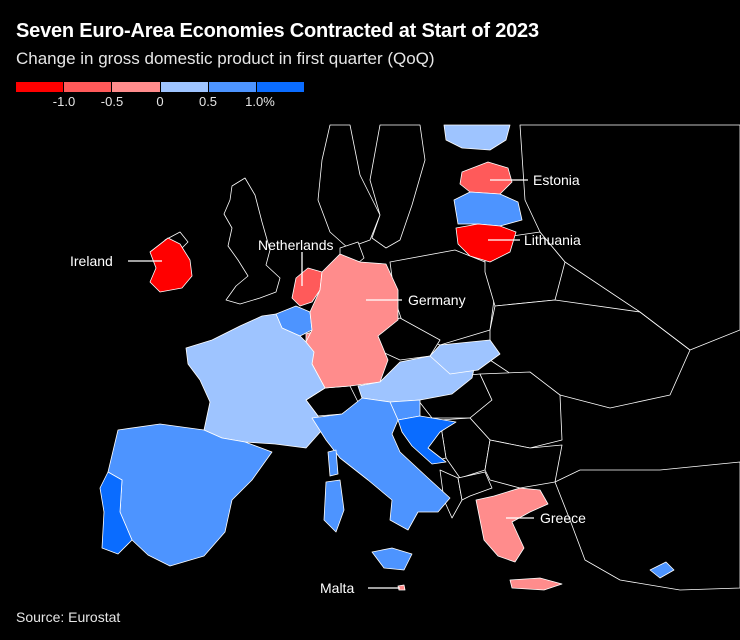 This screenshot has width=740, height=640. I want to click on label-netherlands: Netherlands, so click(296, 245).